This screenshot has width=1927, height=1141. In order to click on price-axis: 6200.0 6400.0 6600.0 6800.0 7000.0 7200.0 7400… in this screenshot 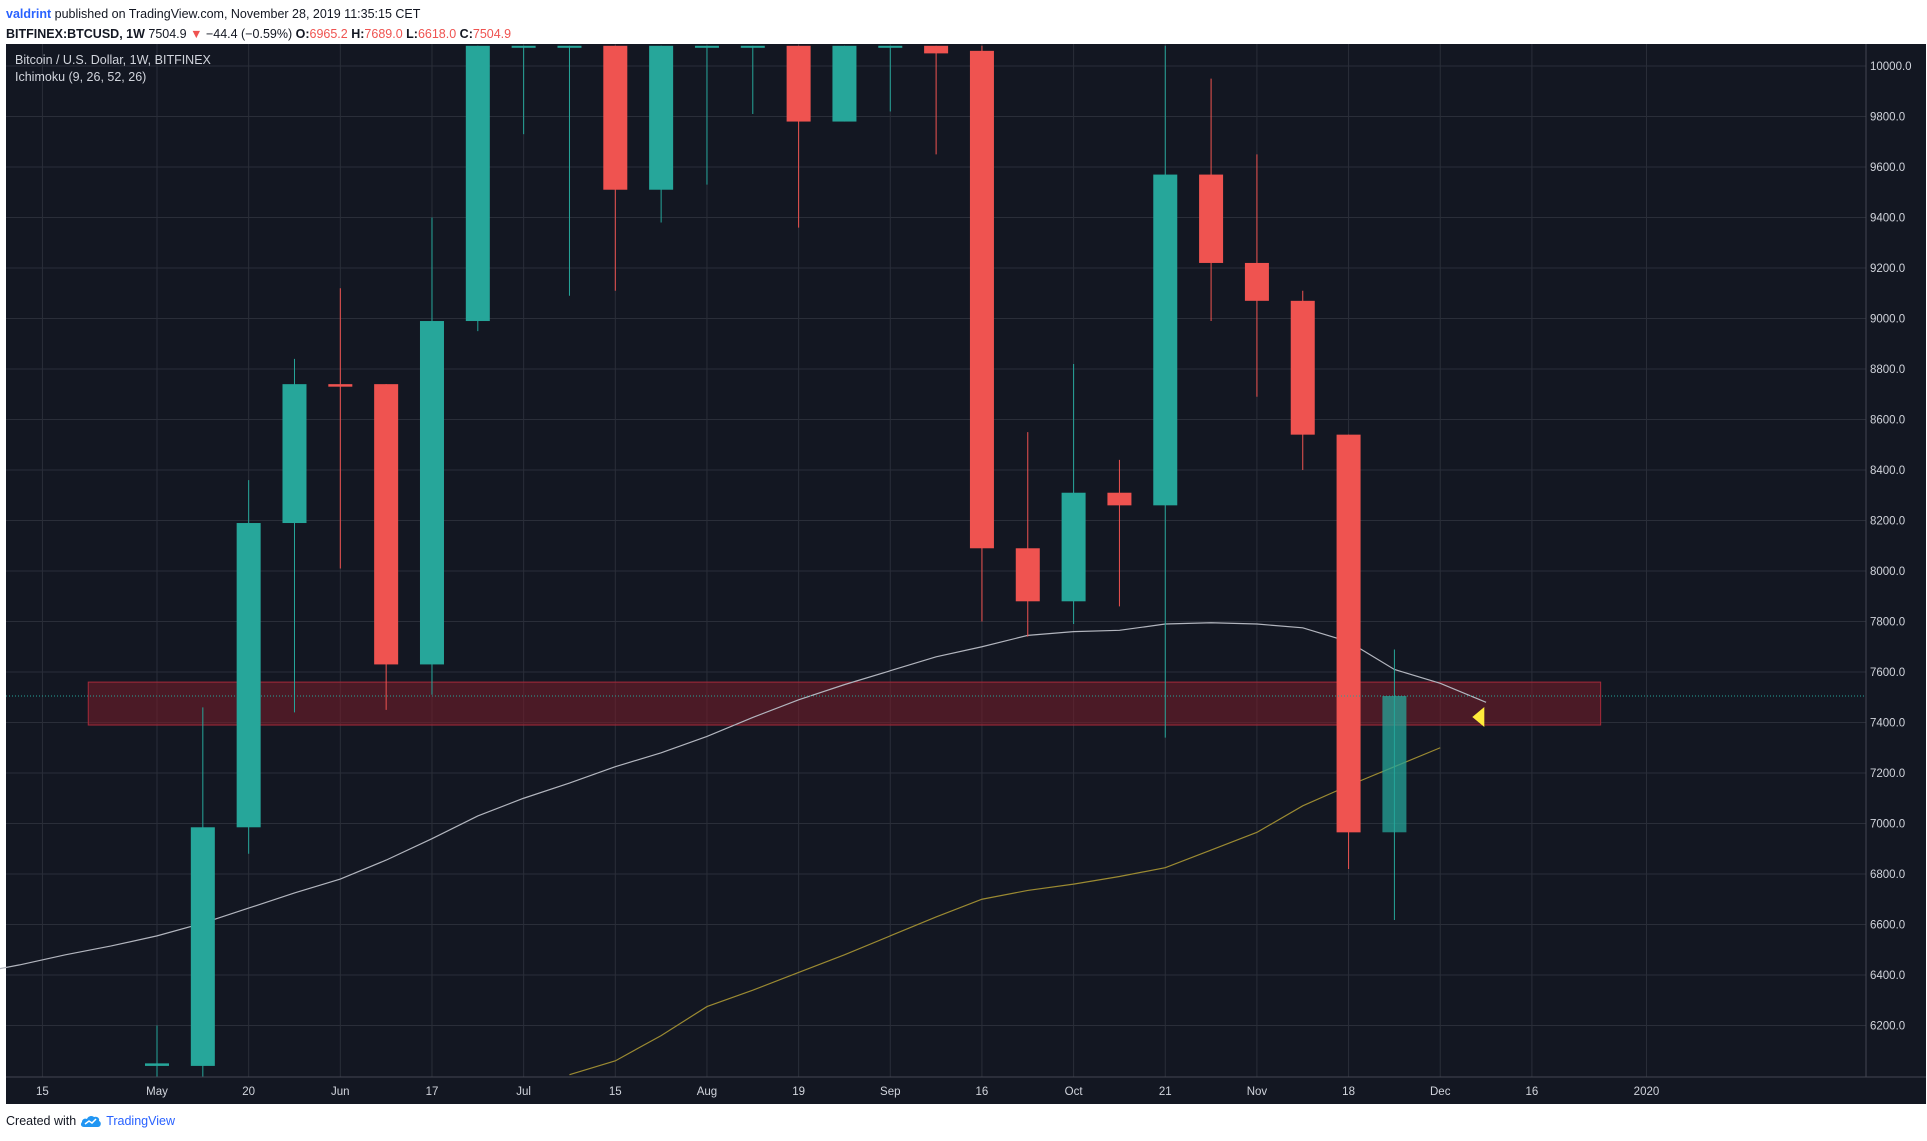, I will do `click(1895, 574)`.